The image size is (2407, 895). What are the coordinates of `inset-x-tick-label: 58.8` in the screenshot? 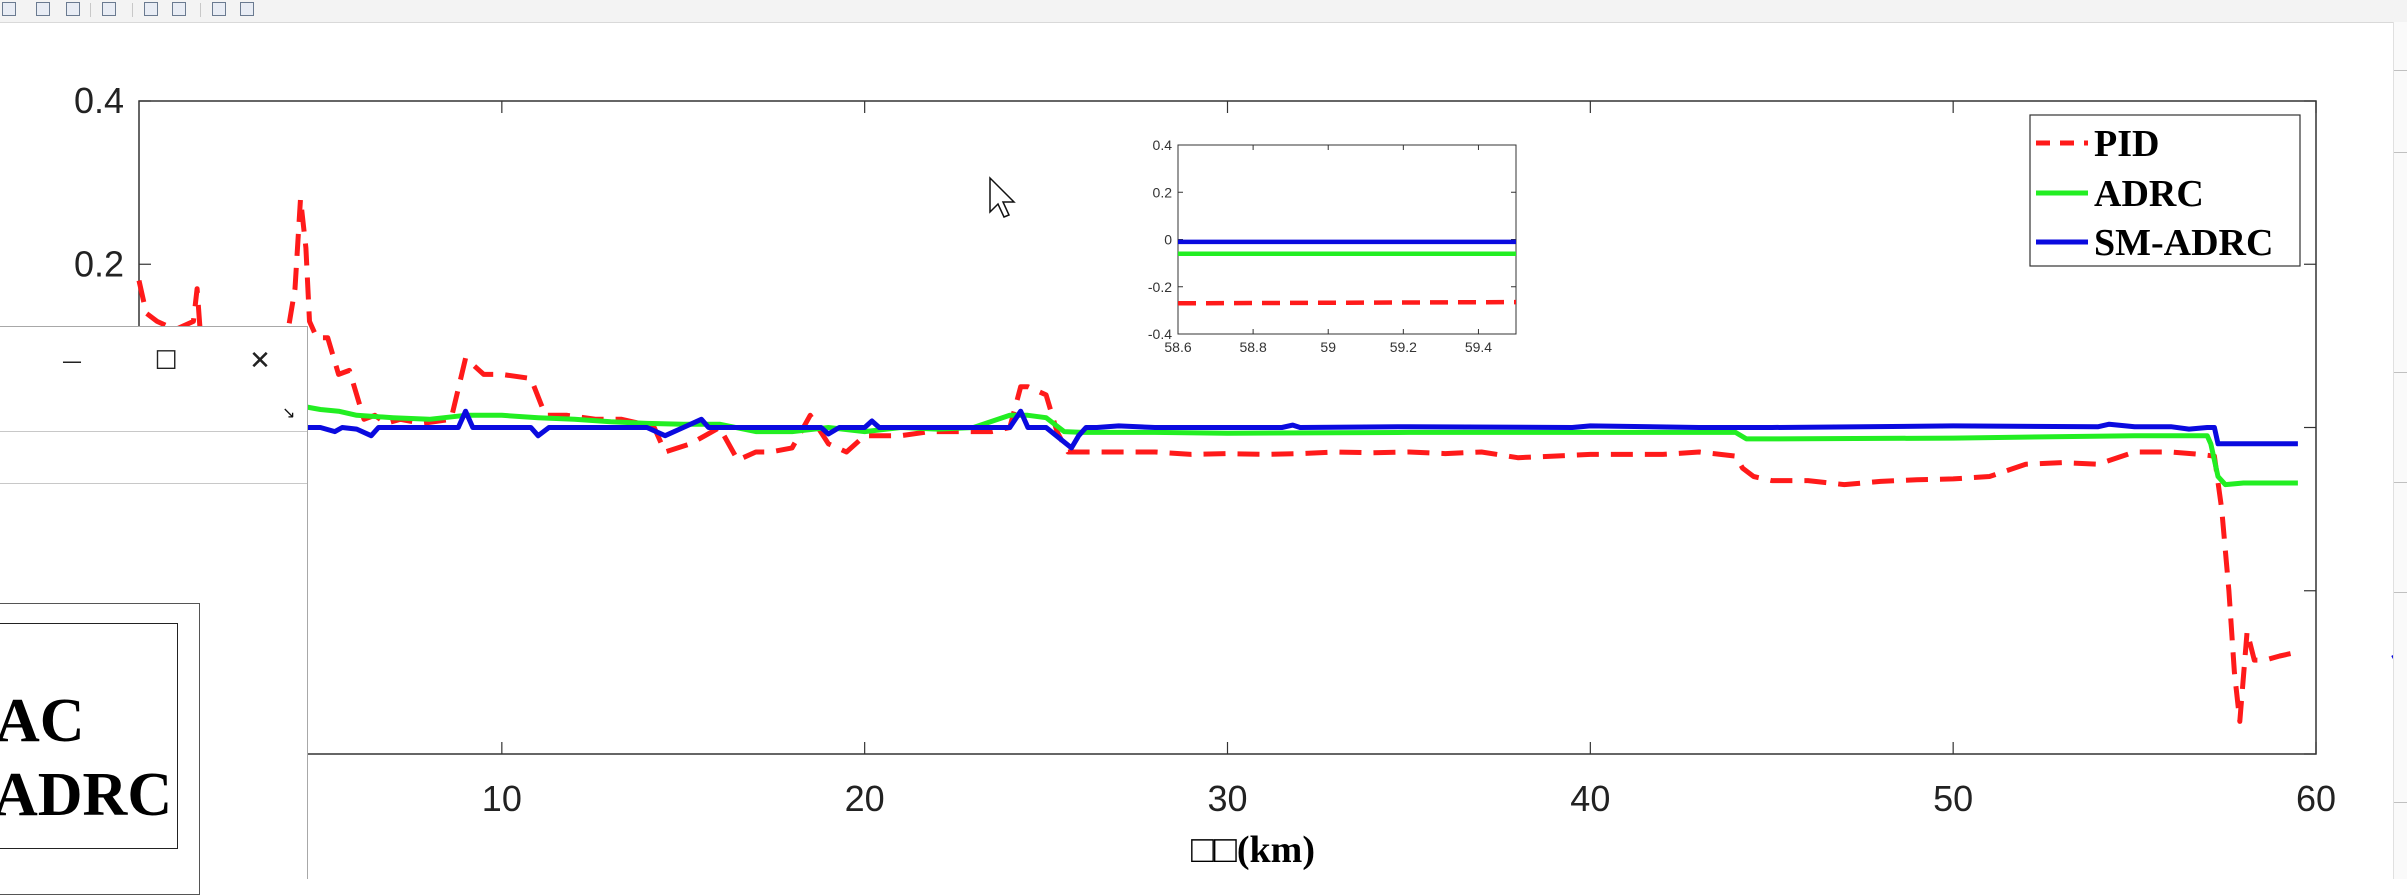 It's located at (1252, 347).